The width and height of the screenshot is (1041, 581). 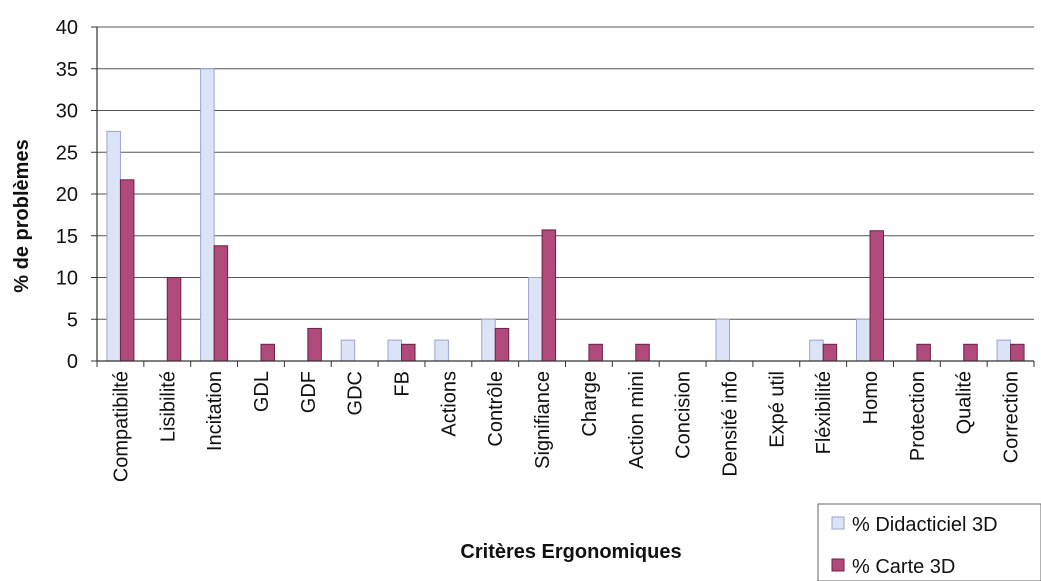 I want to click on legend-swatch-didacticiel, so click(x=838, y=523).